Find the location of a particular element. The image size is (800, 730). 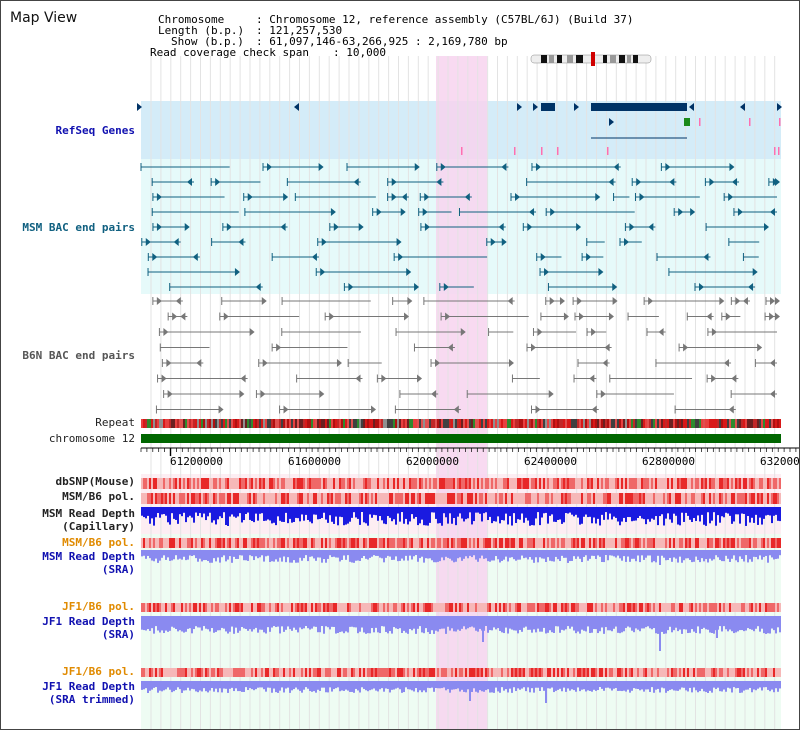

chromosome-ideogram is located at coordinates (591, 59).